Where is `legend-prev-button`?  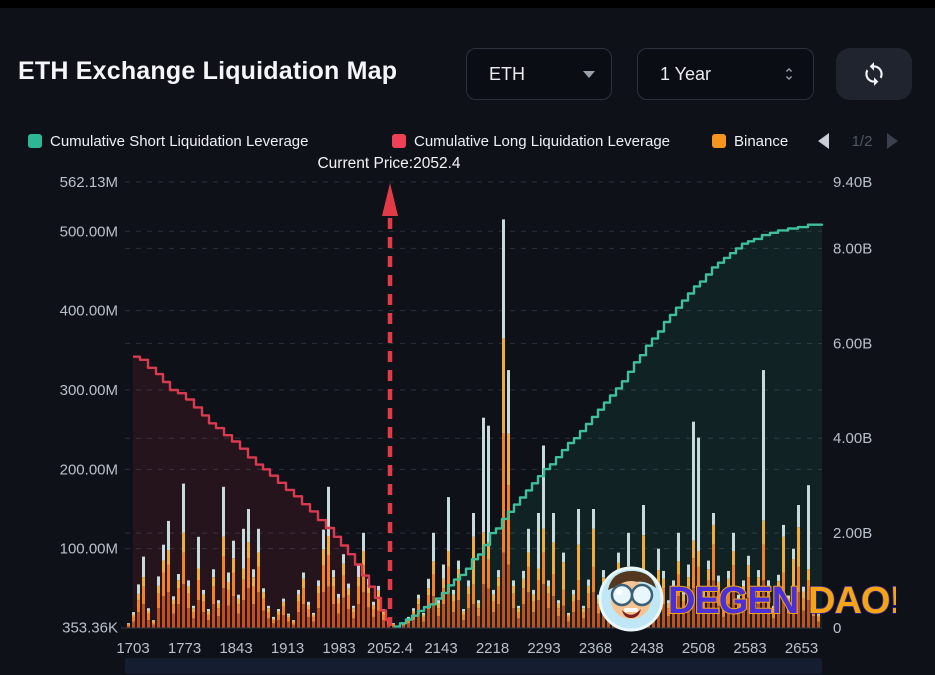 legend-prev-button is located at coordinates (823, 143).